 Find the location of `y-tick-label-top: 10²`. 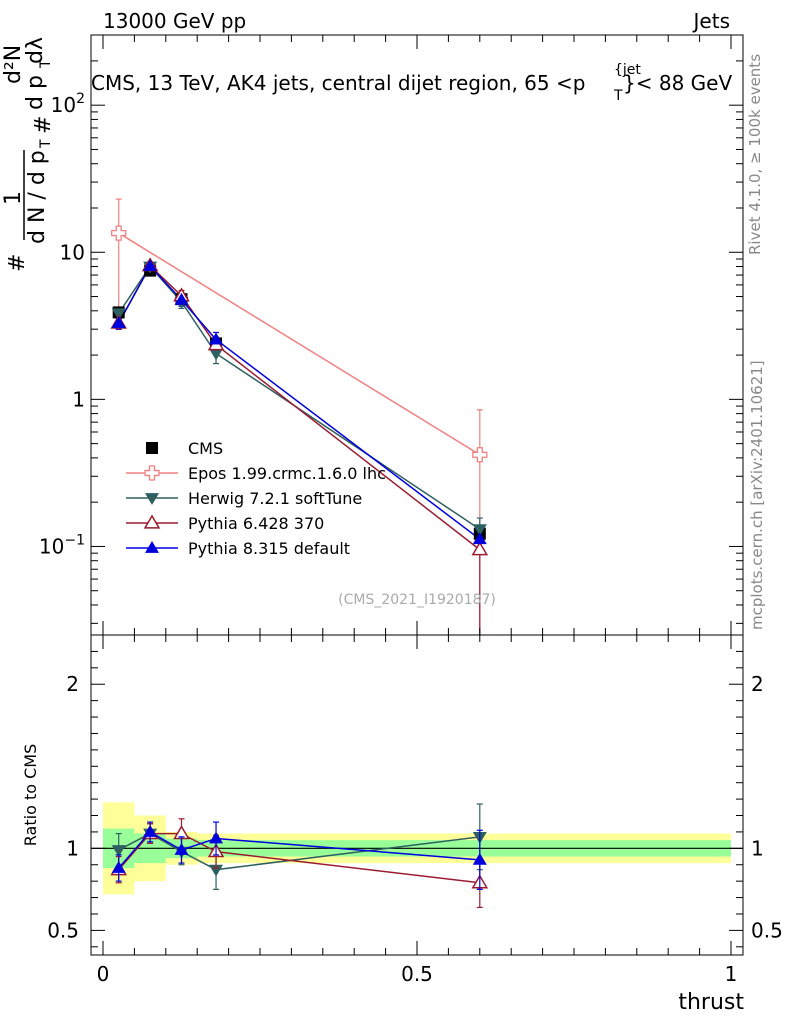

y-tick-label-top: 10² is located at coordinates (68, 104).